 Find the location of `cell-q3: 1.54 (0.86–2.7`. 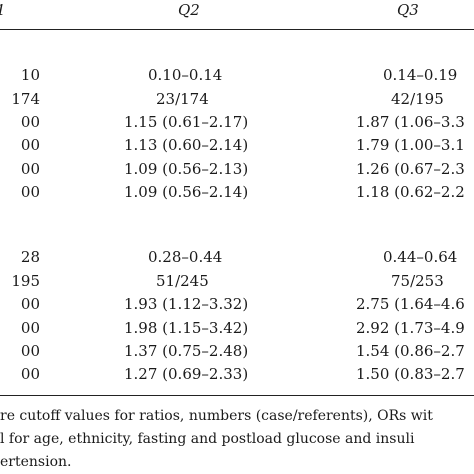

cell-q3: 1.54 (0.86–2.7 is located at coordinates (410, 351).